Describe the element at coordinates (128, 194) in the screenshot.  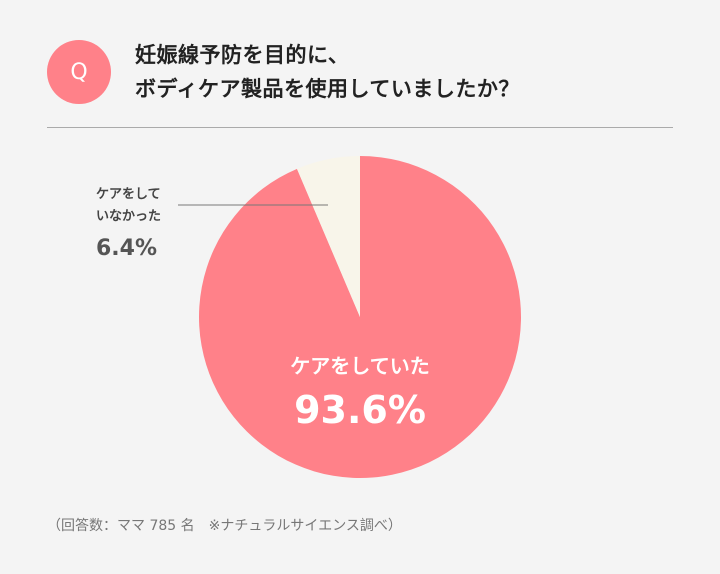
I see `label-line-1: ケアをして` at that location.